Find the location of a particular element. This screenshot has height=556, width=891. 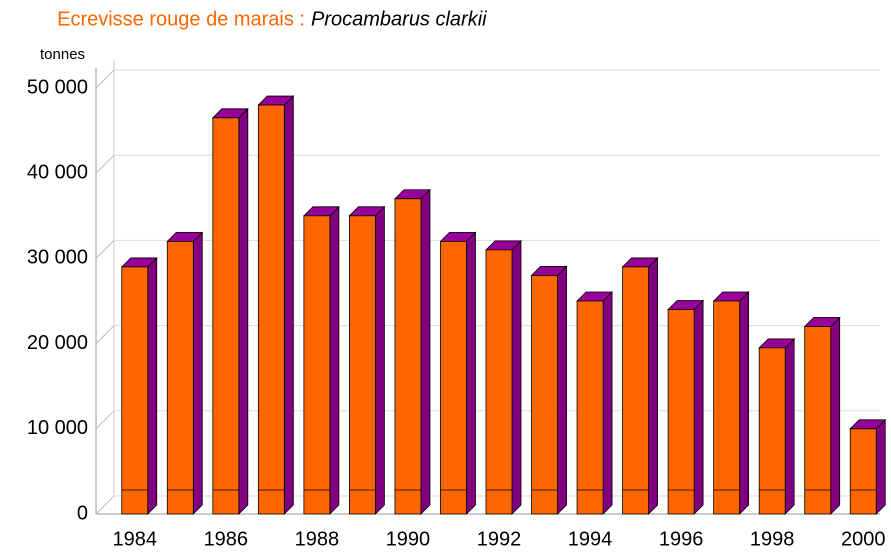

y-tick-label: 20 000 is located at coordinates (57, 343).